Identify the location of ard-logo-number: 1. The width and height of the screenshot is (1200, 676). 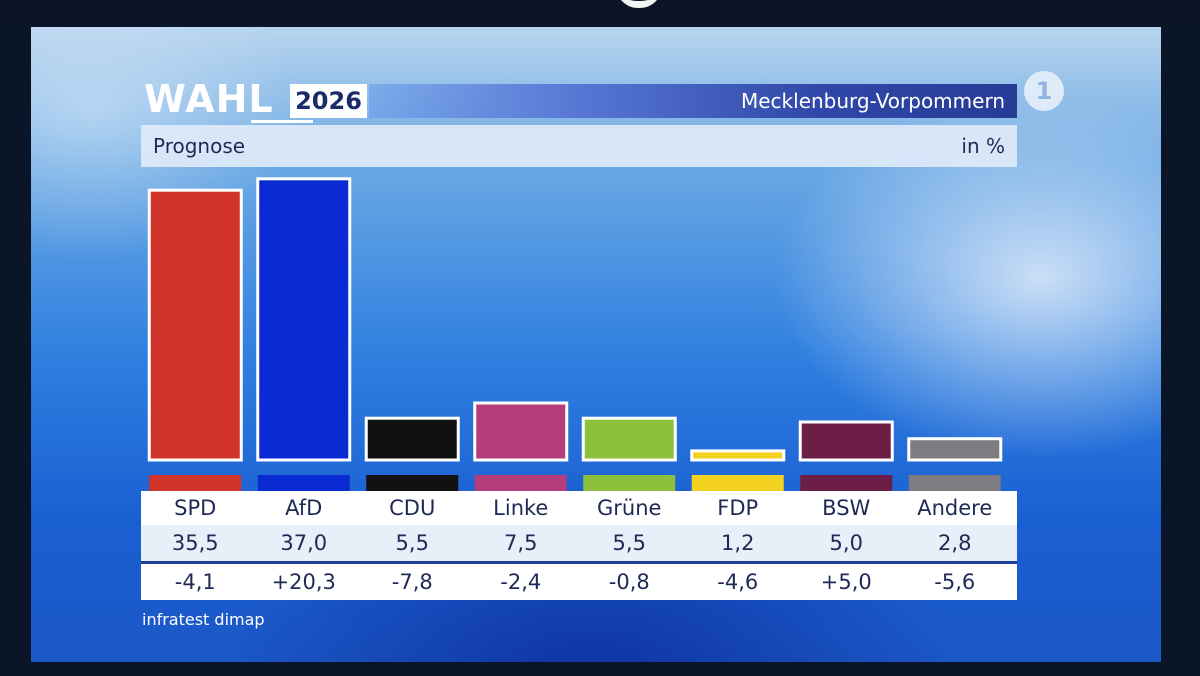
(1044, 91).